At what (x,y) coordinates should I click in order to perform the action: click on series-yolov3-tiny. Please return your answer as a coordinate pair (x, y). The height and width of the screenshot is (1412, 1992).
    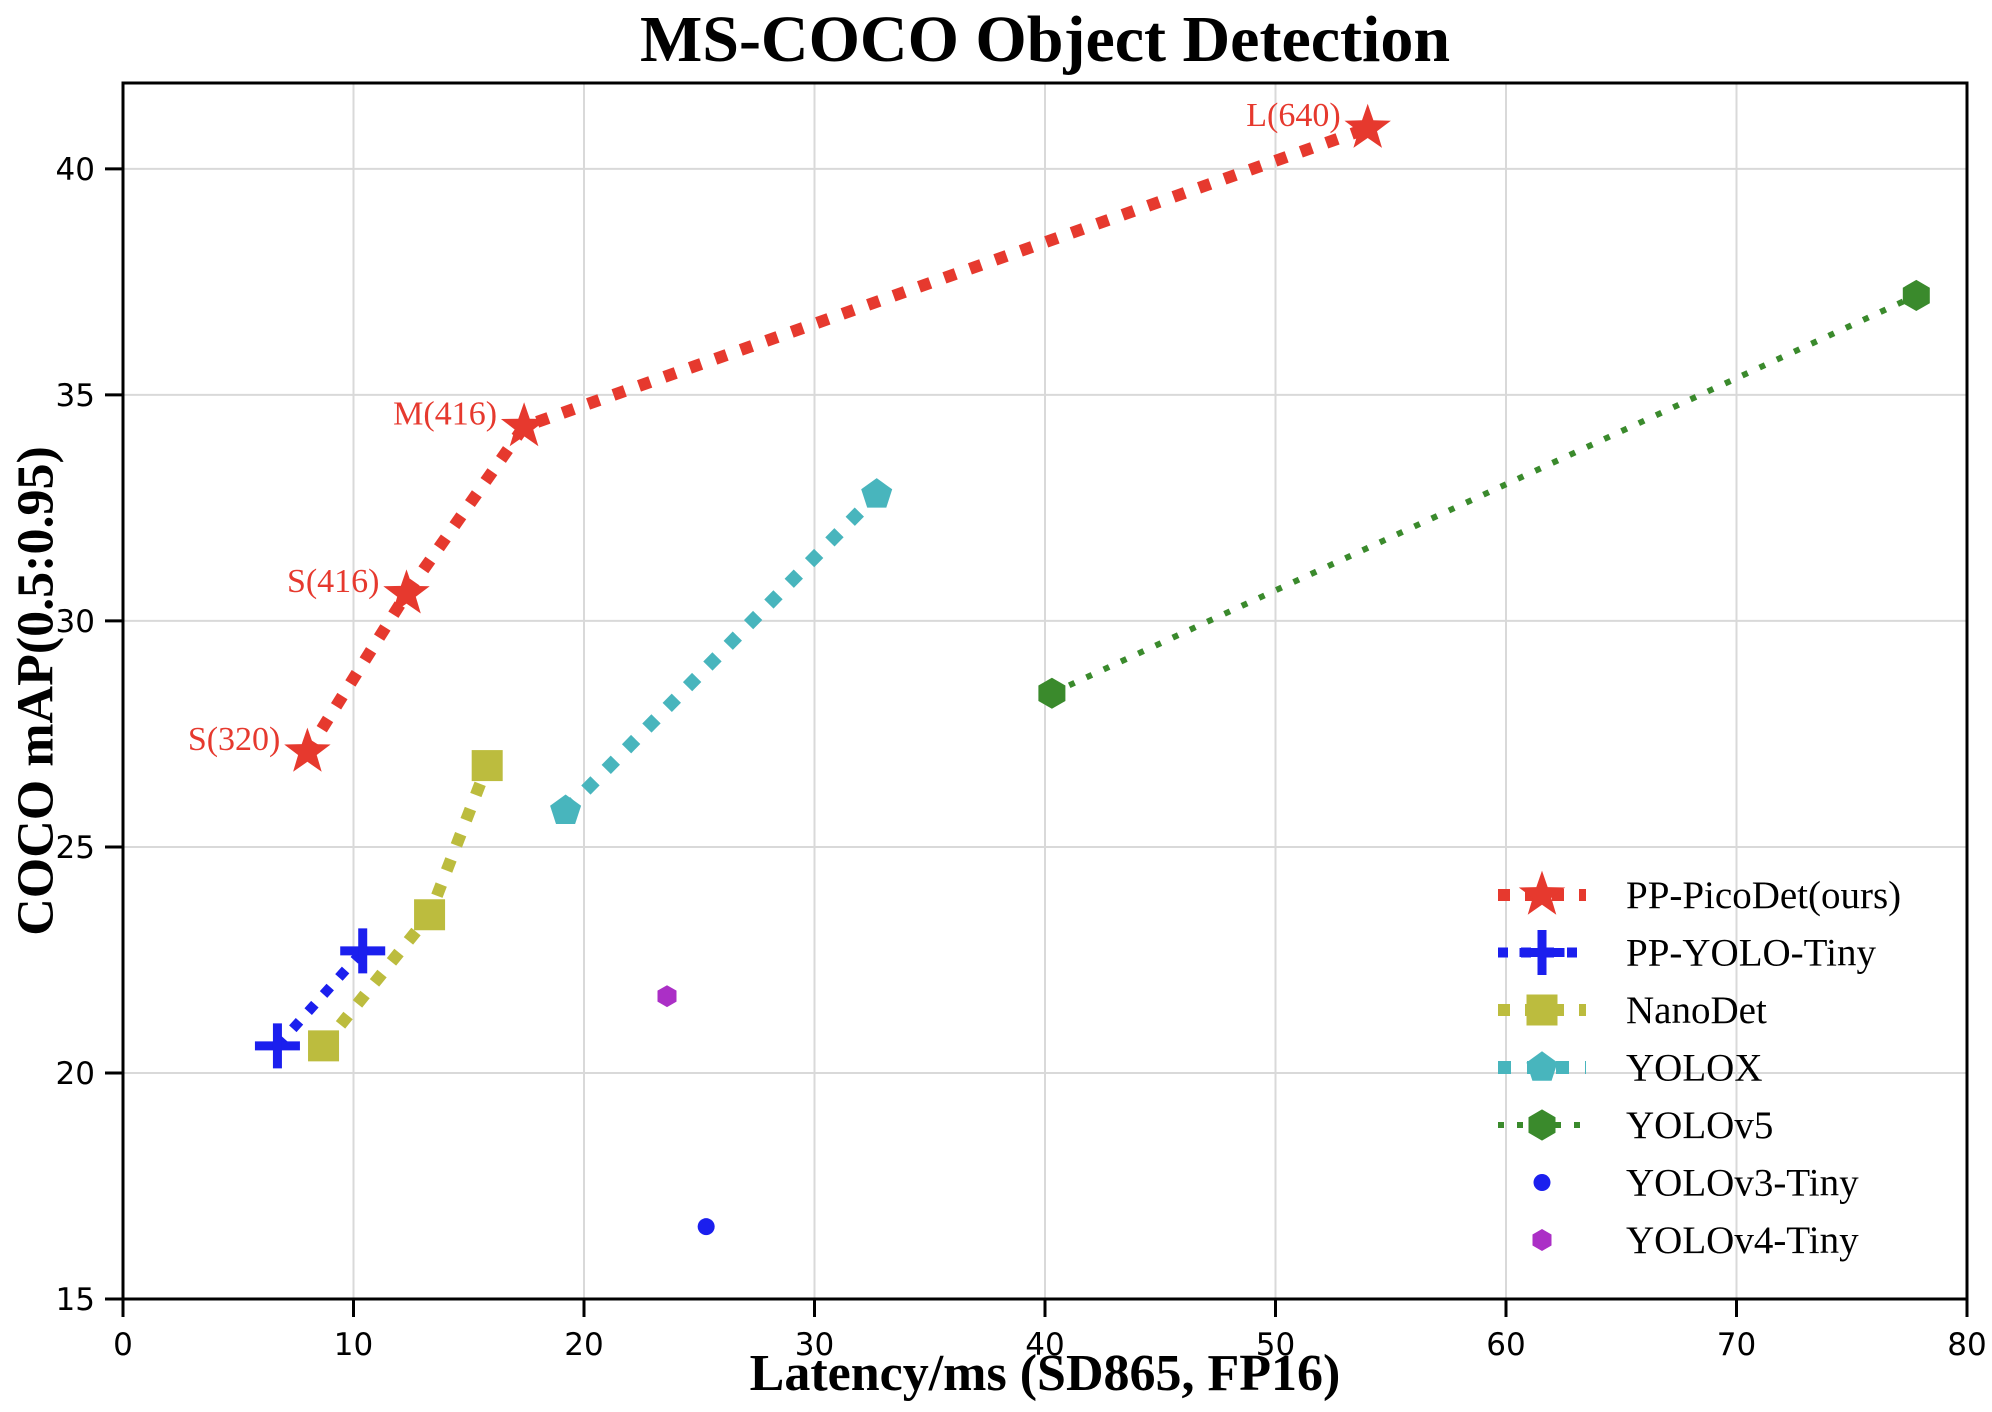
    Looking at the image, I should click on (706, 1227).